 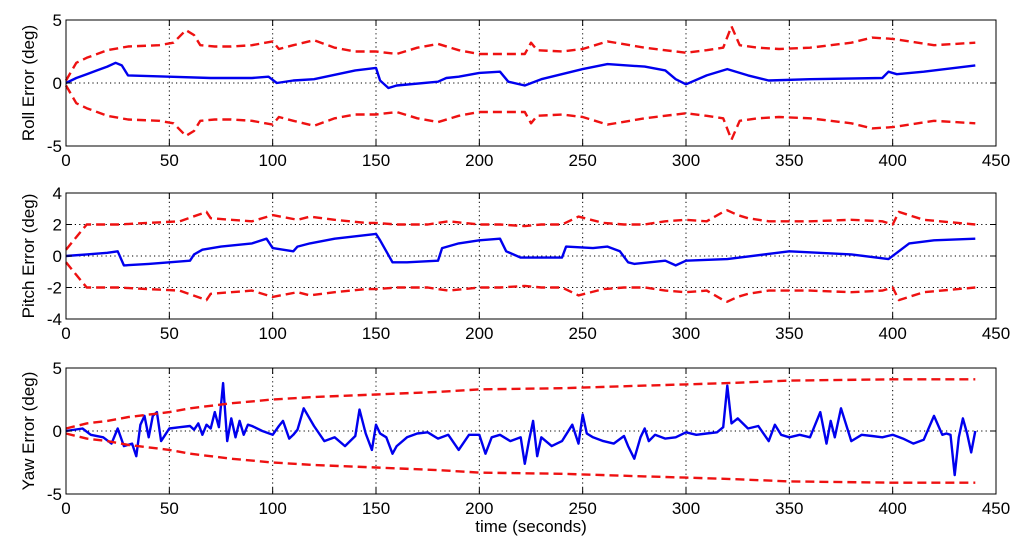 I want to click on pitch-x-tick-label: 150, so click(x=376, y=333).